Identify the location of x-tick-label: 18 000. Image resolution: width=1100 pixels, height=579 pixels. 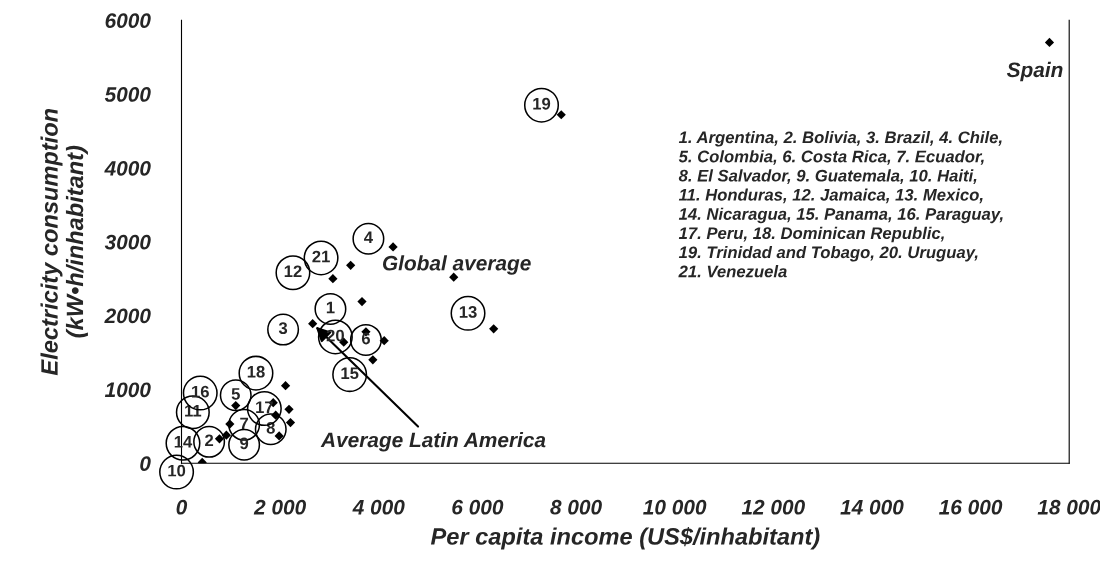
(1068, 507).